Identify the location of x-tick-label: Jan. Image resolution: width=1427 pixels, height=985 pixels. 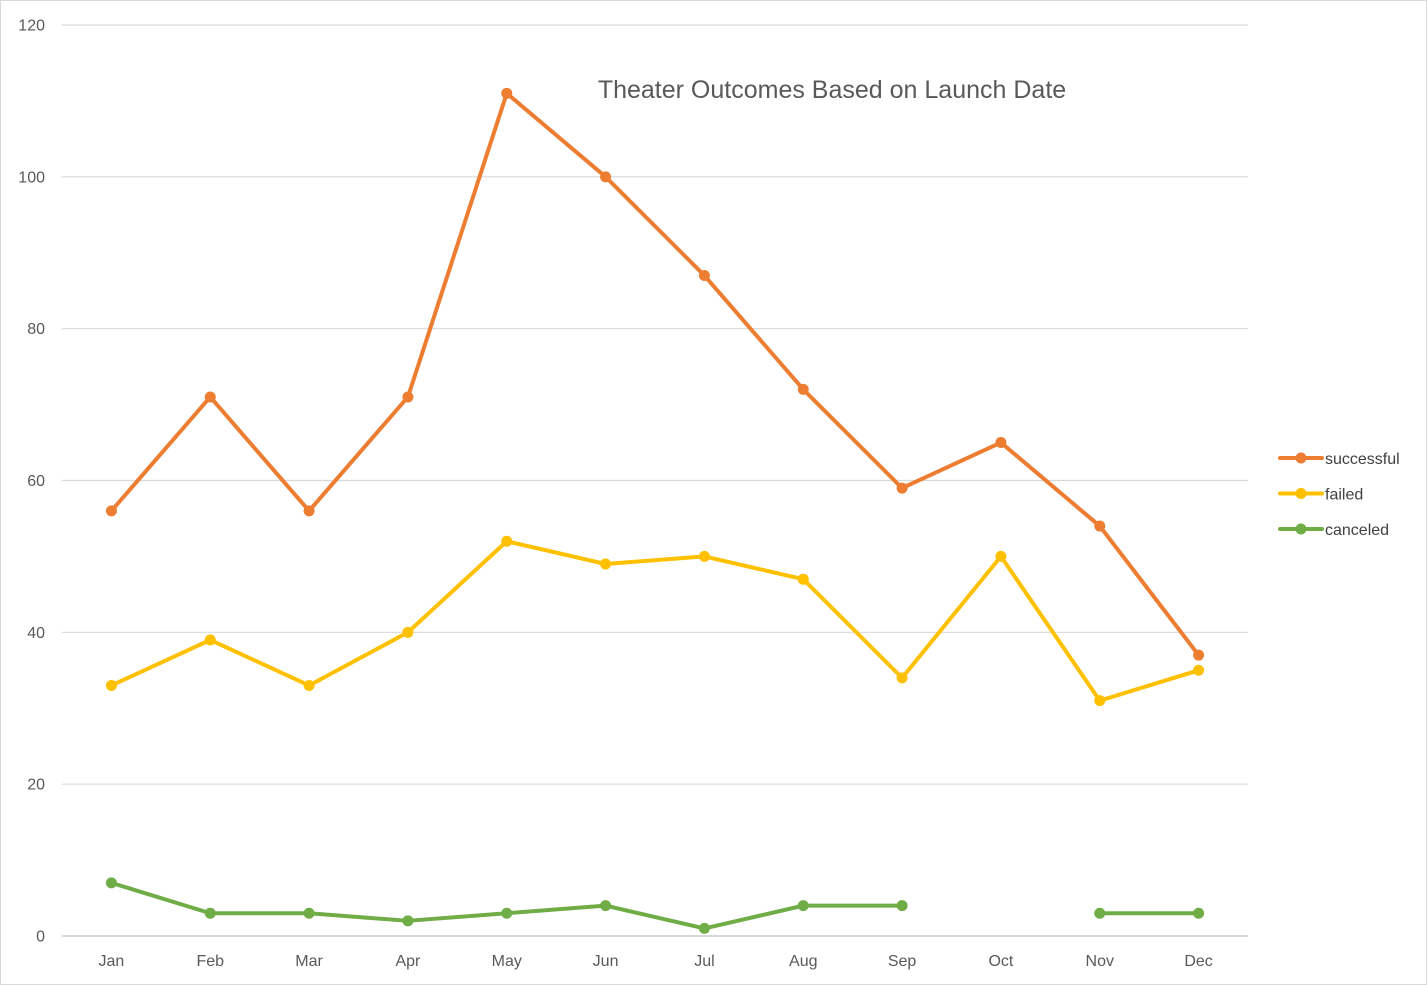
(112, 961).